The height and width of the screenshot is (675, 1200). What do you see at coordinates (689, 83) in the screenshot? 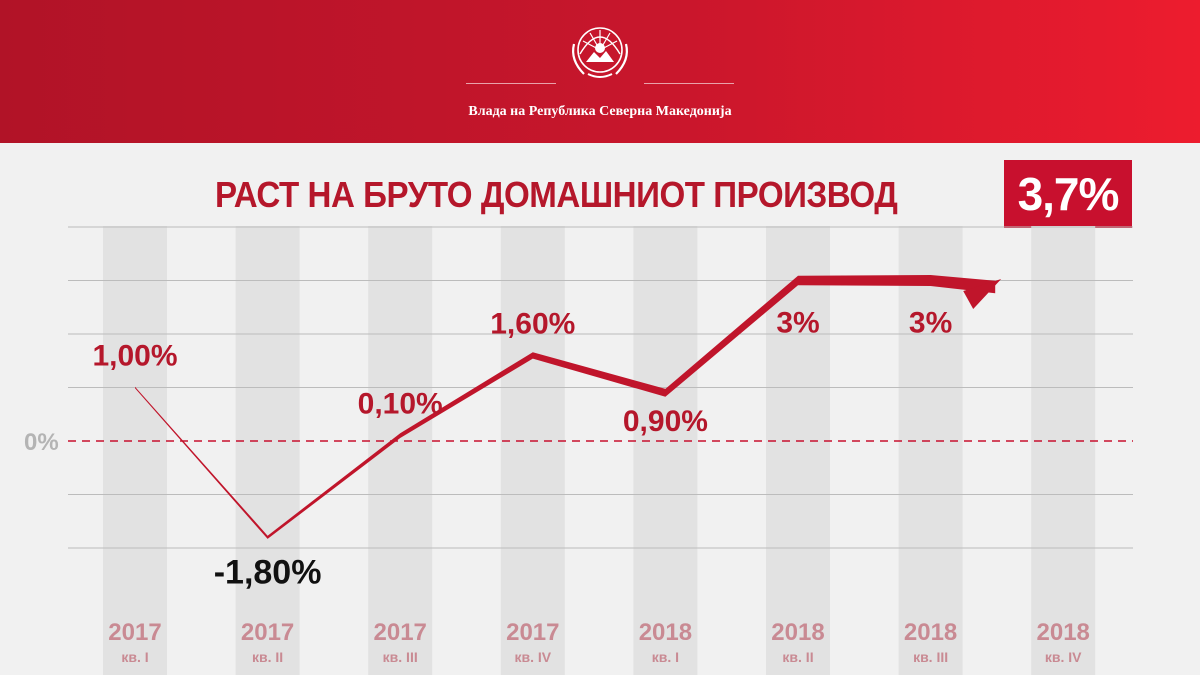
I see `header-divider-right` at bounding box center [689, 83].